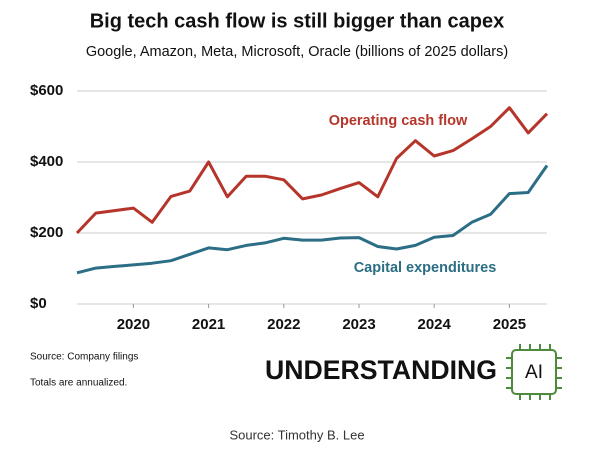  I want to click on note: Totals are annualized., so click(78, 383).